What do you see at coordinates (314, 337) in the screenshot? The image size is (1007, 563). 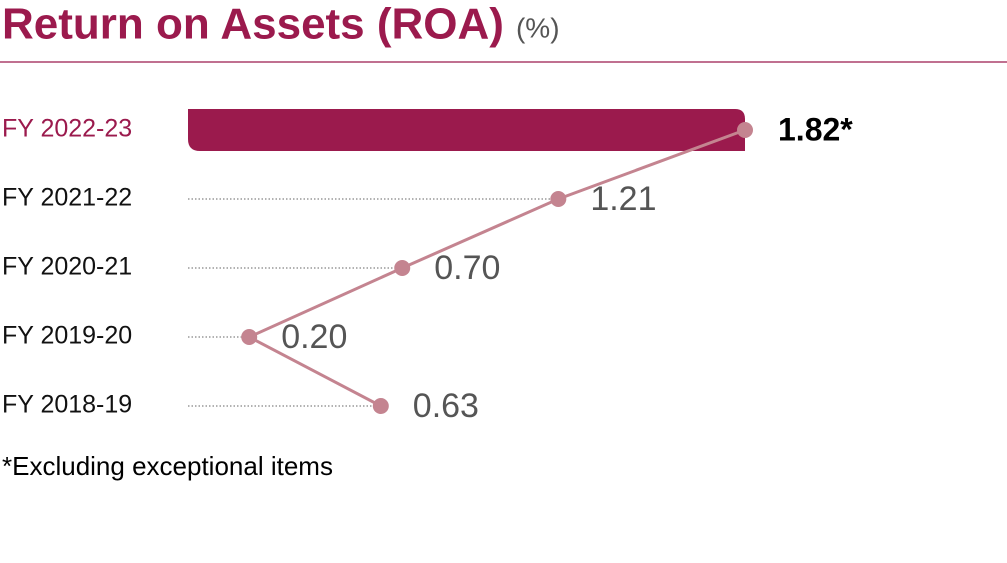 I see `value-label: 0.20` at bounding box center [314, 337].